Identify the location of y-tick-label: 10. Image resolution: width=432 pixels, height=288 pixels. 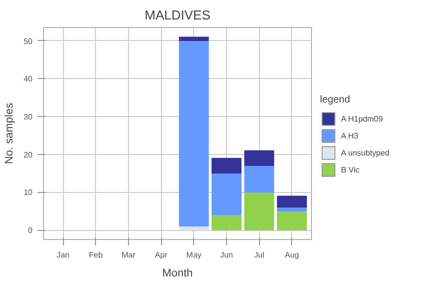
(29, 193).